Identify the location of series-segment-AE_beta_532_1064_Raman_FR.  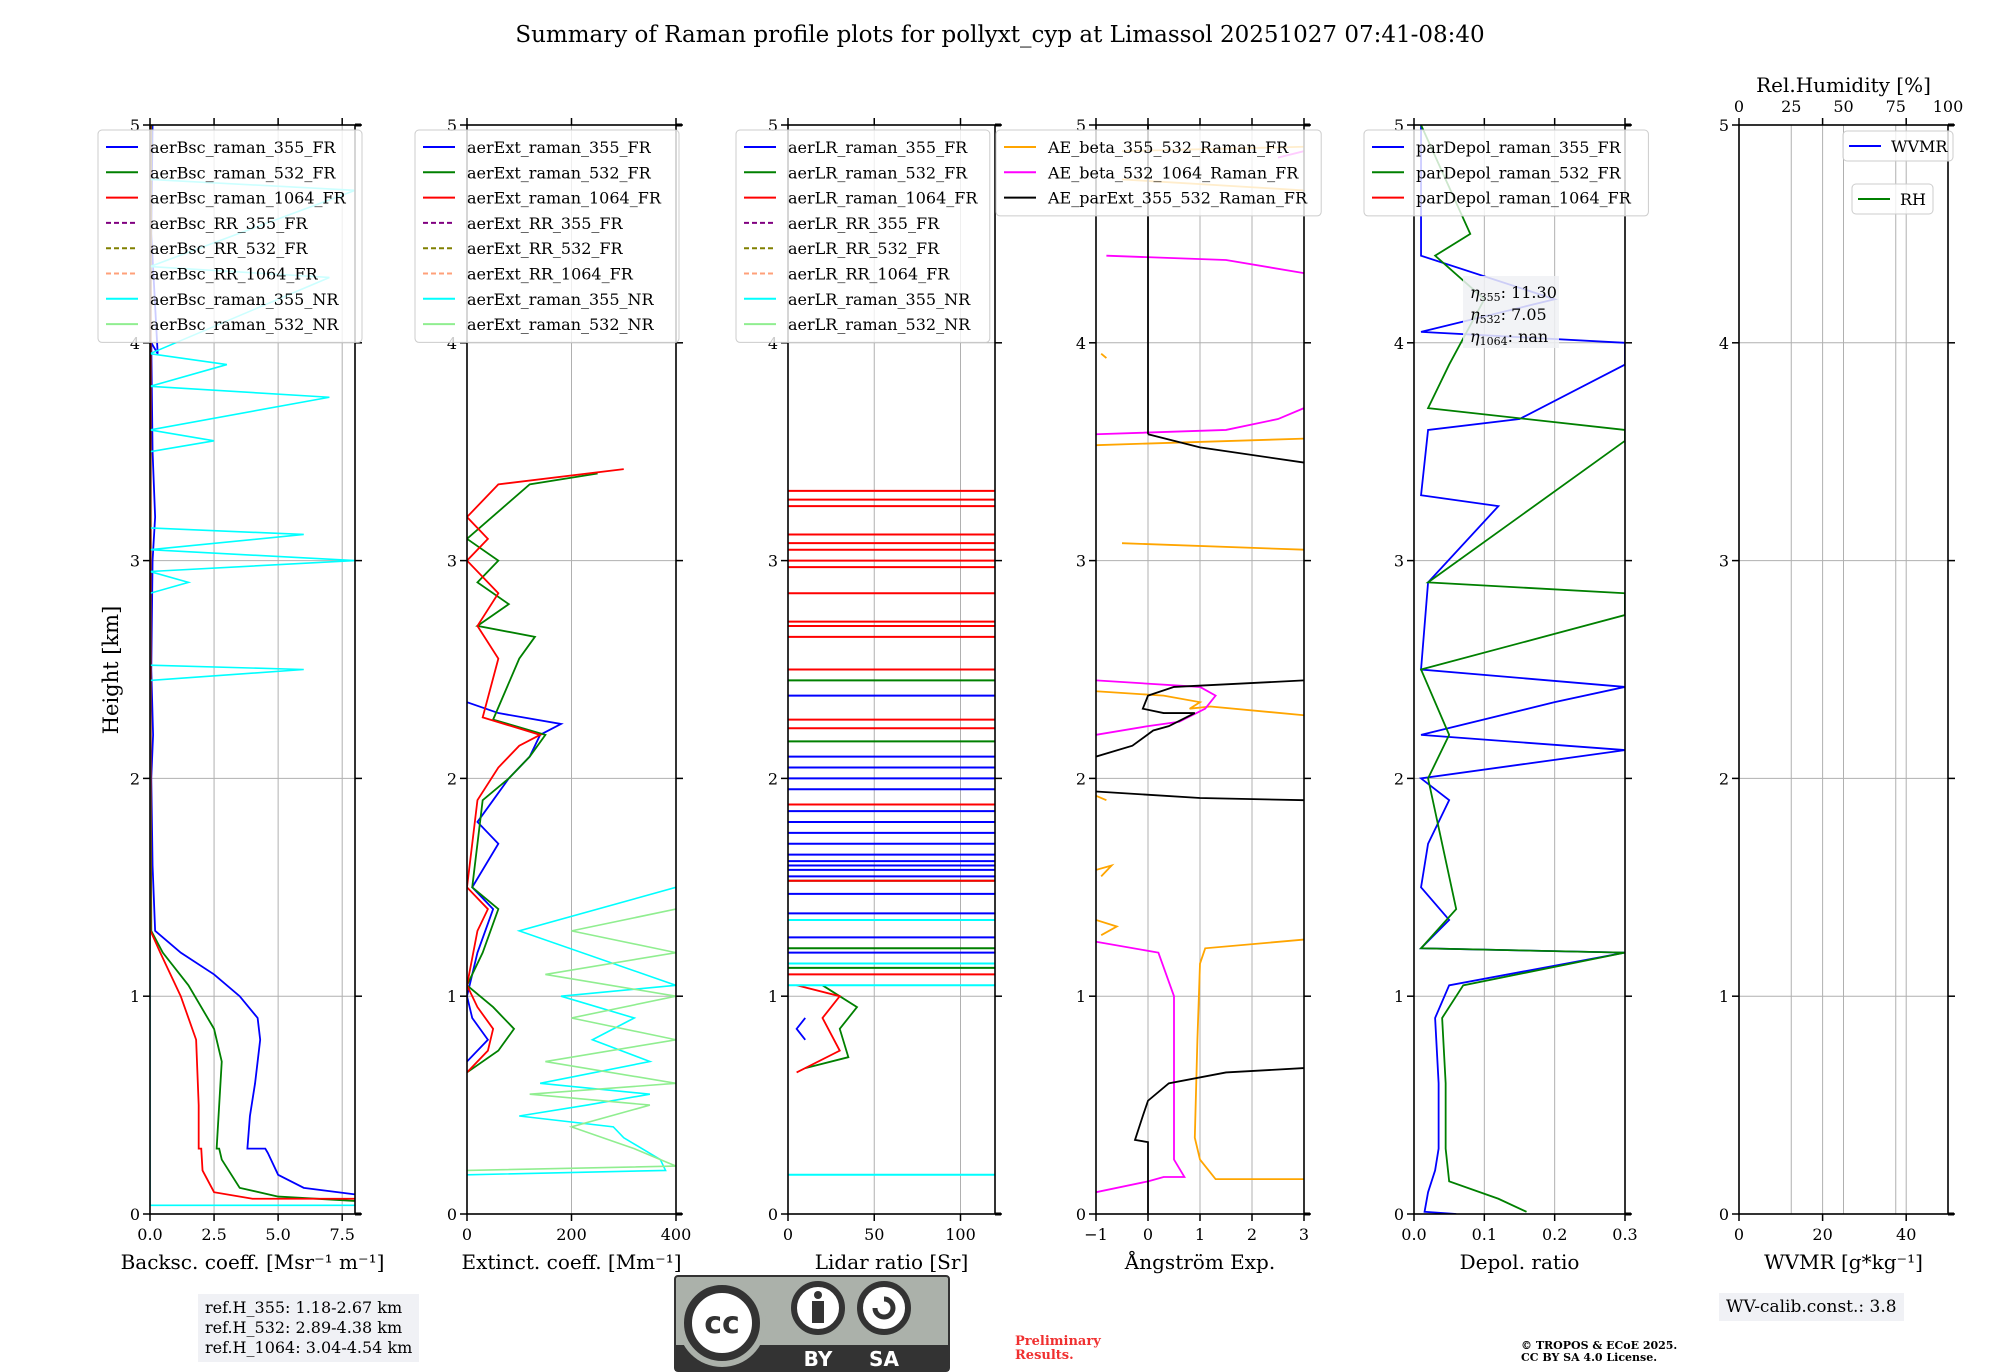
(1200, 421).